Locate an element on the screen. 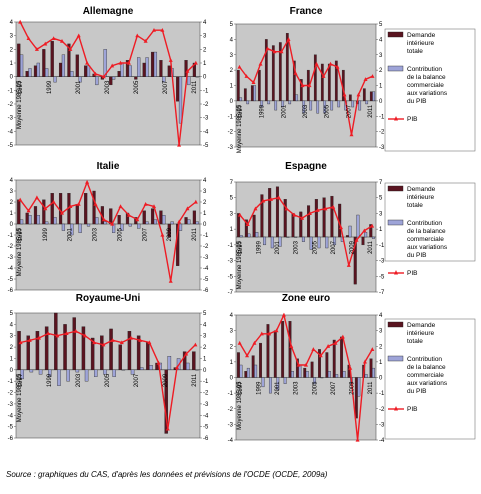 This screenshot has height=494, width=481. y-axis-label: Moyenne 1985-95 is located at coordinates (20, 397).